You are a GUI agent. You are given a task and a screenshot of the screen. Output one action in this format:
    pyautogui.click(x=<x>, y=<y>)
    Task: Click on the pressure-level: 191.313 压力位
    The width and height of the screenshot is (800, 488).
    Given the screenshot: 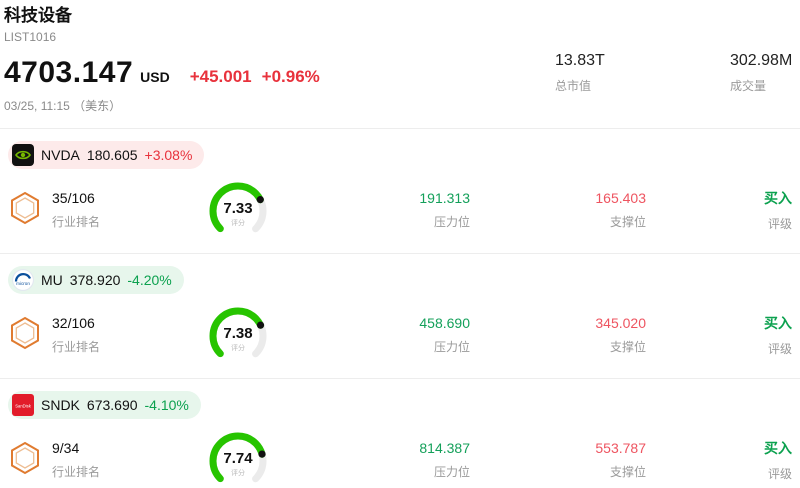 What is the action you would take?
    pyautogui.click(x=394, y=210)
    